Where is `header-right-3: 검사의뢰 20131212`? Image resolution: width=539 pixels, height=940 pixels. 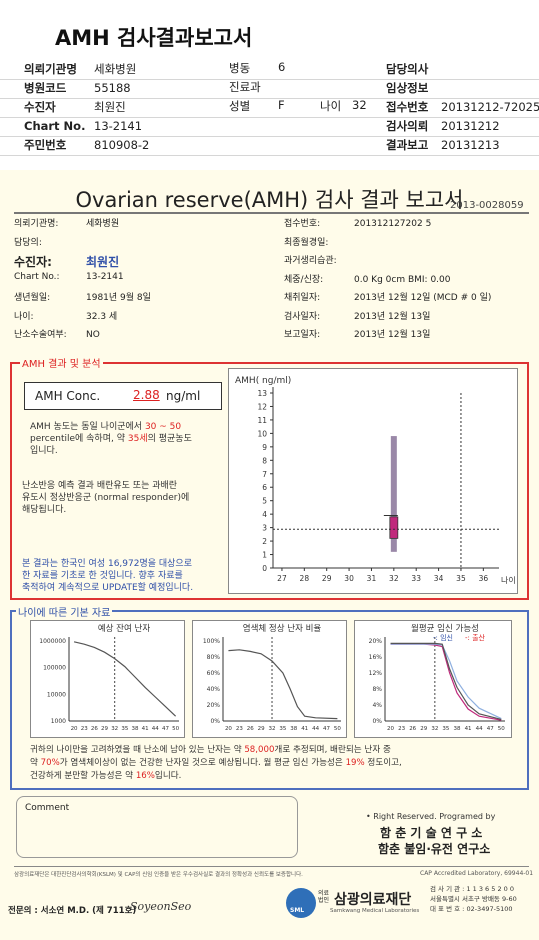 header-right-3: 검사의뢰 20131212 is located at coordinates (443, 126).